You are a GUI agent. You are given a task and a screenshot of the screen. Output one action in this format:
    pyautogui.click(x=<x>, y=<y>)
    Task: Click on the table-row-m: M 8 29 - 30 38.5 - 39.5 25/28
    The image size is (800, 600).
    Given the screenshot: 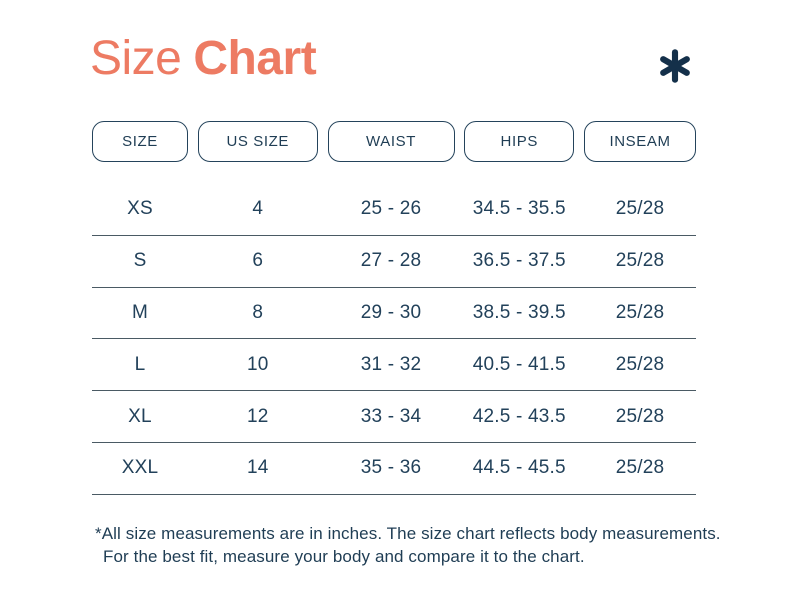 What is the action you would take?
    pyautogui.click(x=394, y=314)
    